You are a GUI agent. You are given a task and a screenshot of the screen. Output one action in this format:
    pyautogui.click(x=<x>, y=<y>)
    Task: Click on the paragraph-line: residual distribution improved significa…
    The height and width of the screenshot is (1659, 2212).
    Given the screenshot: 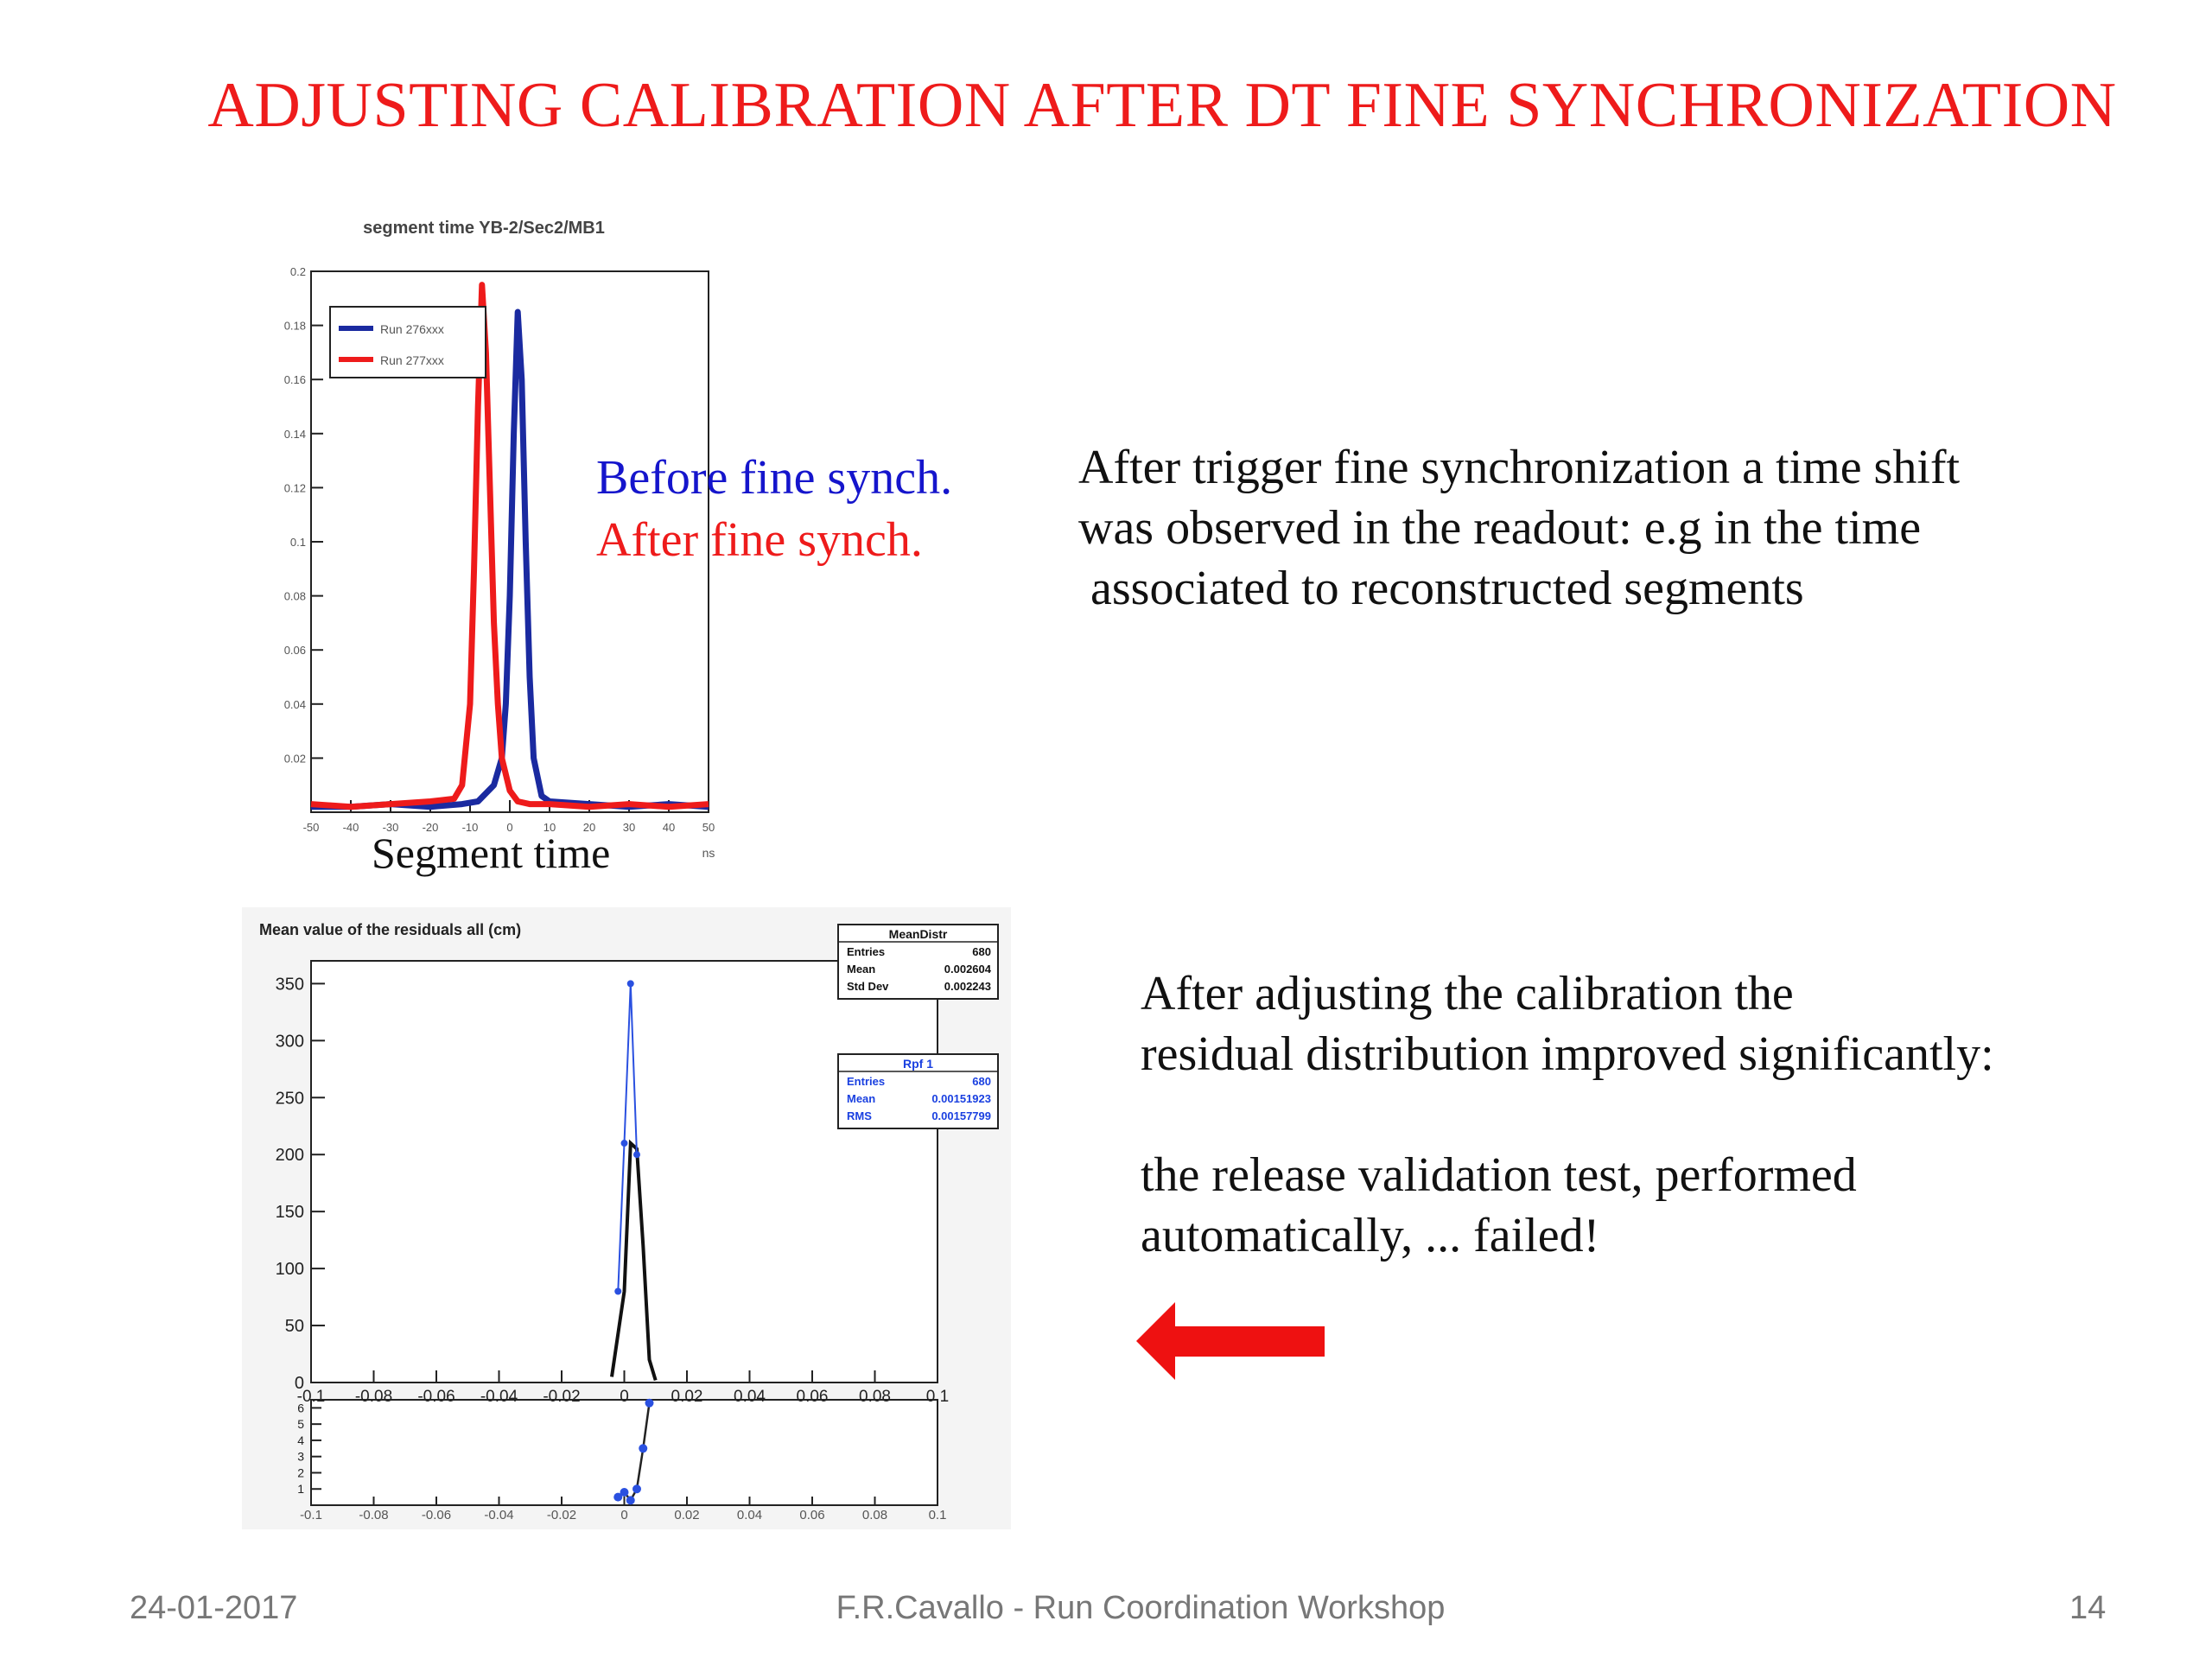 What is the action you would take?
    pyautogui.click(x=1567, y=1054)
    